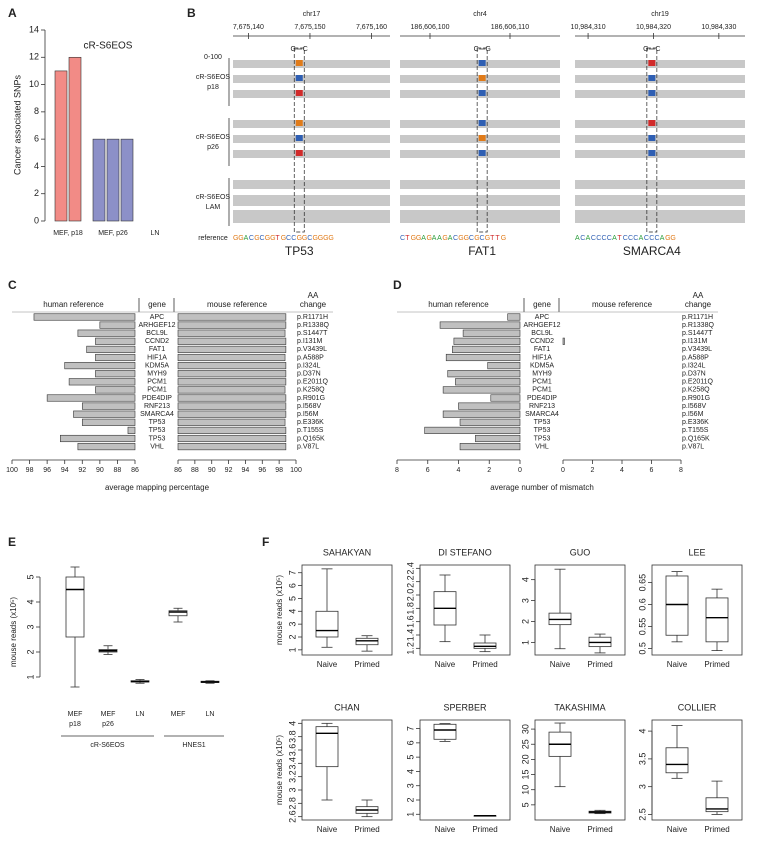 This screenshot has width=759, height=842. Describe the element at coordinates (430, 27) in the screenshot. I see `coordinate-label: 186,606,100` at that location.